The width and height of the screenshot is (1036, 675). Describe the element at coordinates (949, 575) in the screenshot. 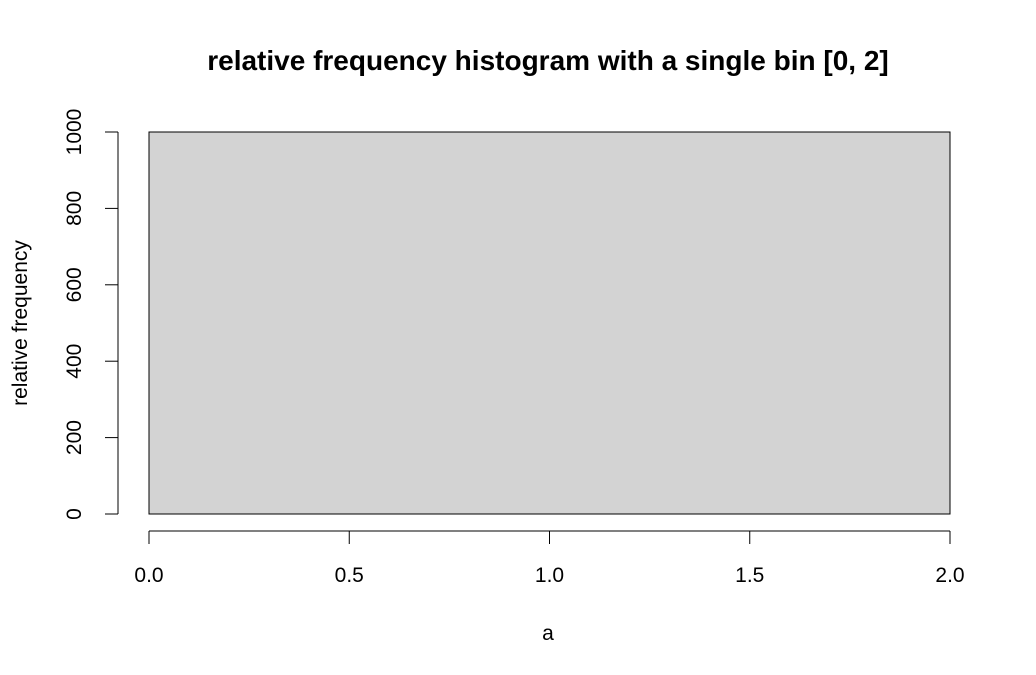

I see `x-tick-label: 2.0` at that location.